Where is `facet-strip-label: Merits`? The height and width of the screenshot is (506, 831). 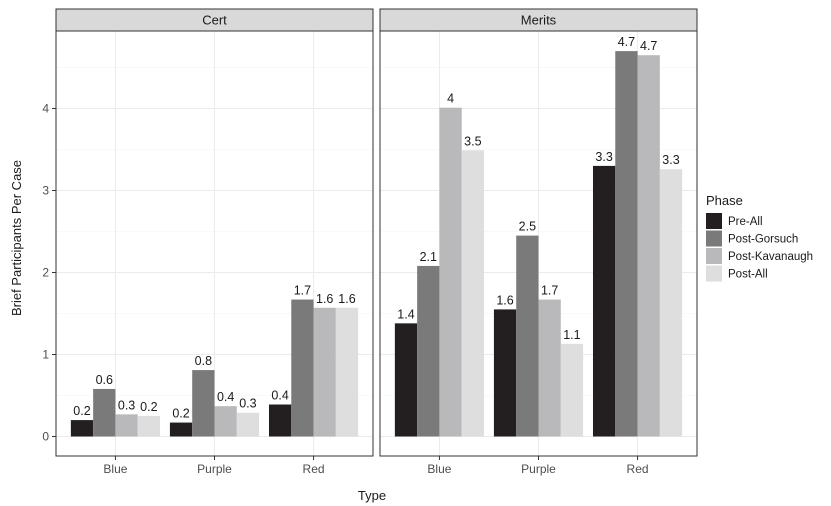 facet-strip-label: Merits is located at coordinates (539, 20).